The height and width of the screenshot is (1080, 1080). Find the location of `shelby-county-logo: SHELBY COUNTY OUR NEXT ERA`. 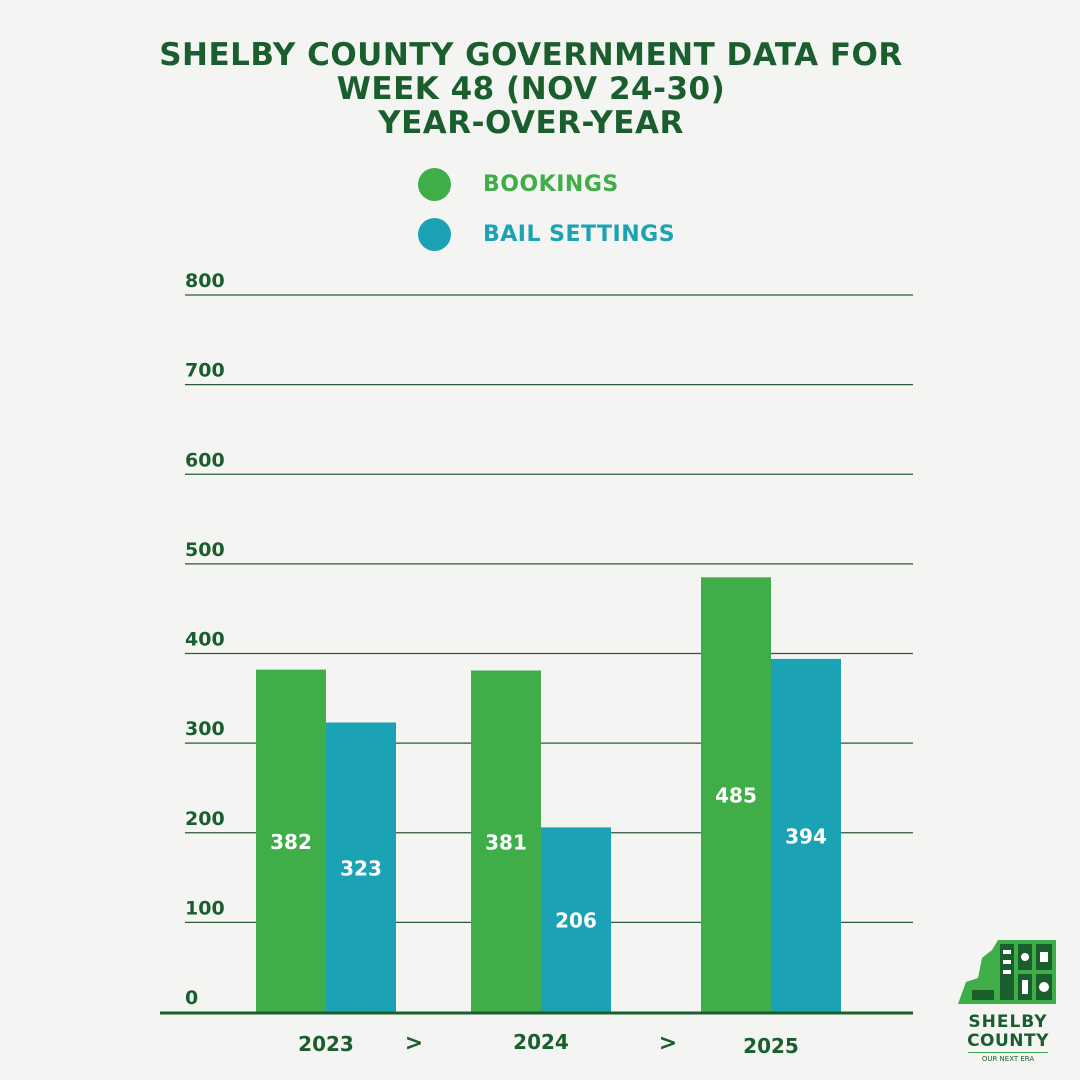

shelby-county-logo: SHELBY COUNTY OUR NEXT ERA is located at coordinates (1008, 999).